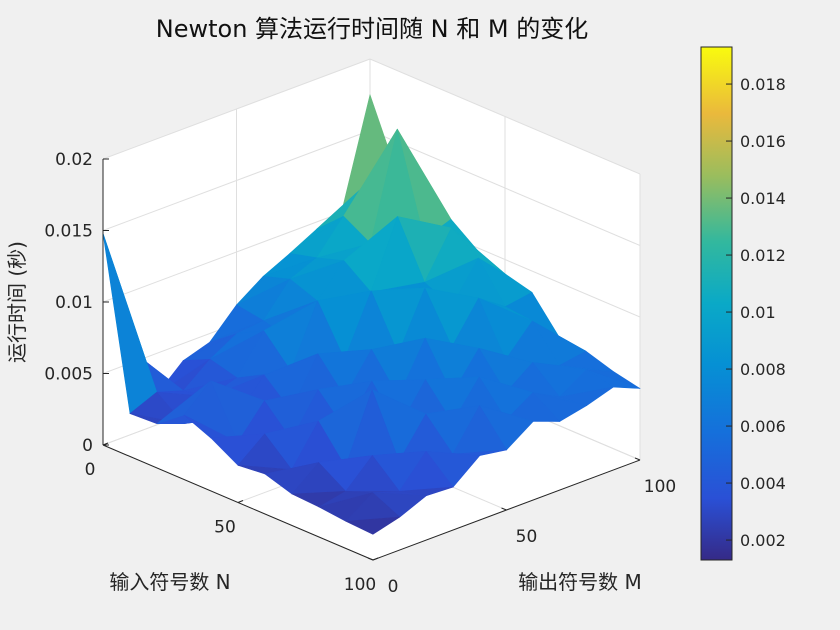 The width and height of the screenshot is (840, 630). I want to click on colorbar-tick-label: 0.01, so click(758, 312).